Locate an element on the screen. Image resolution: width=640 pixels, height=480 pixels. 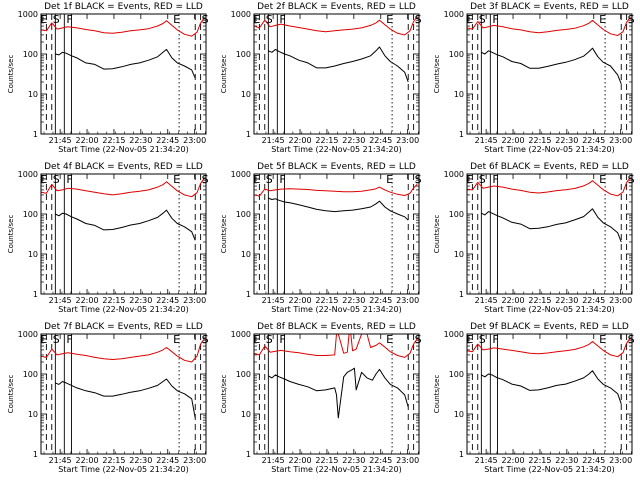
plot-title: Det 7f BLACK = Events, RED = LLD is located at coordinates (123, 327).